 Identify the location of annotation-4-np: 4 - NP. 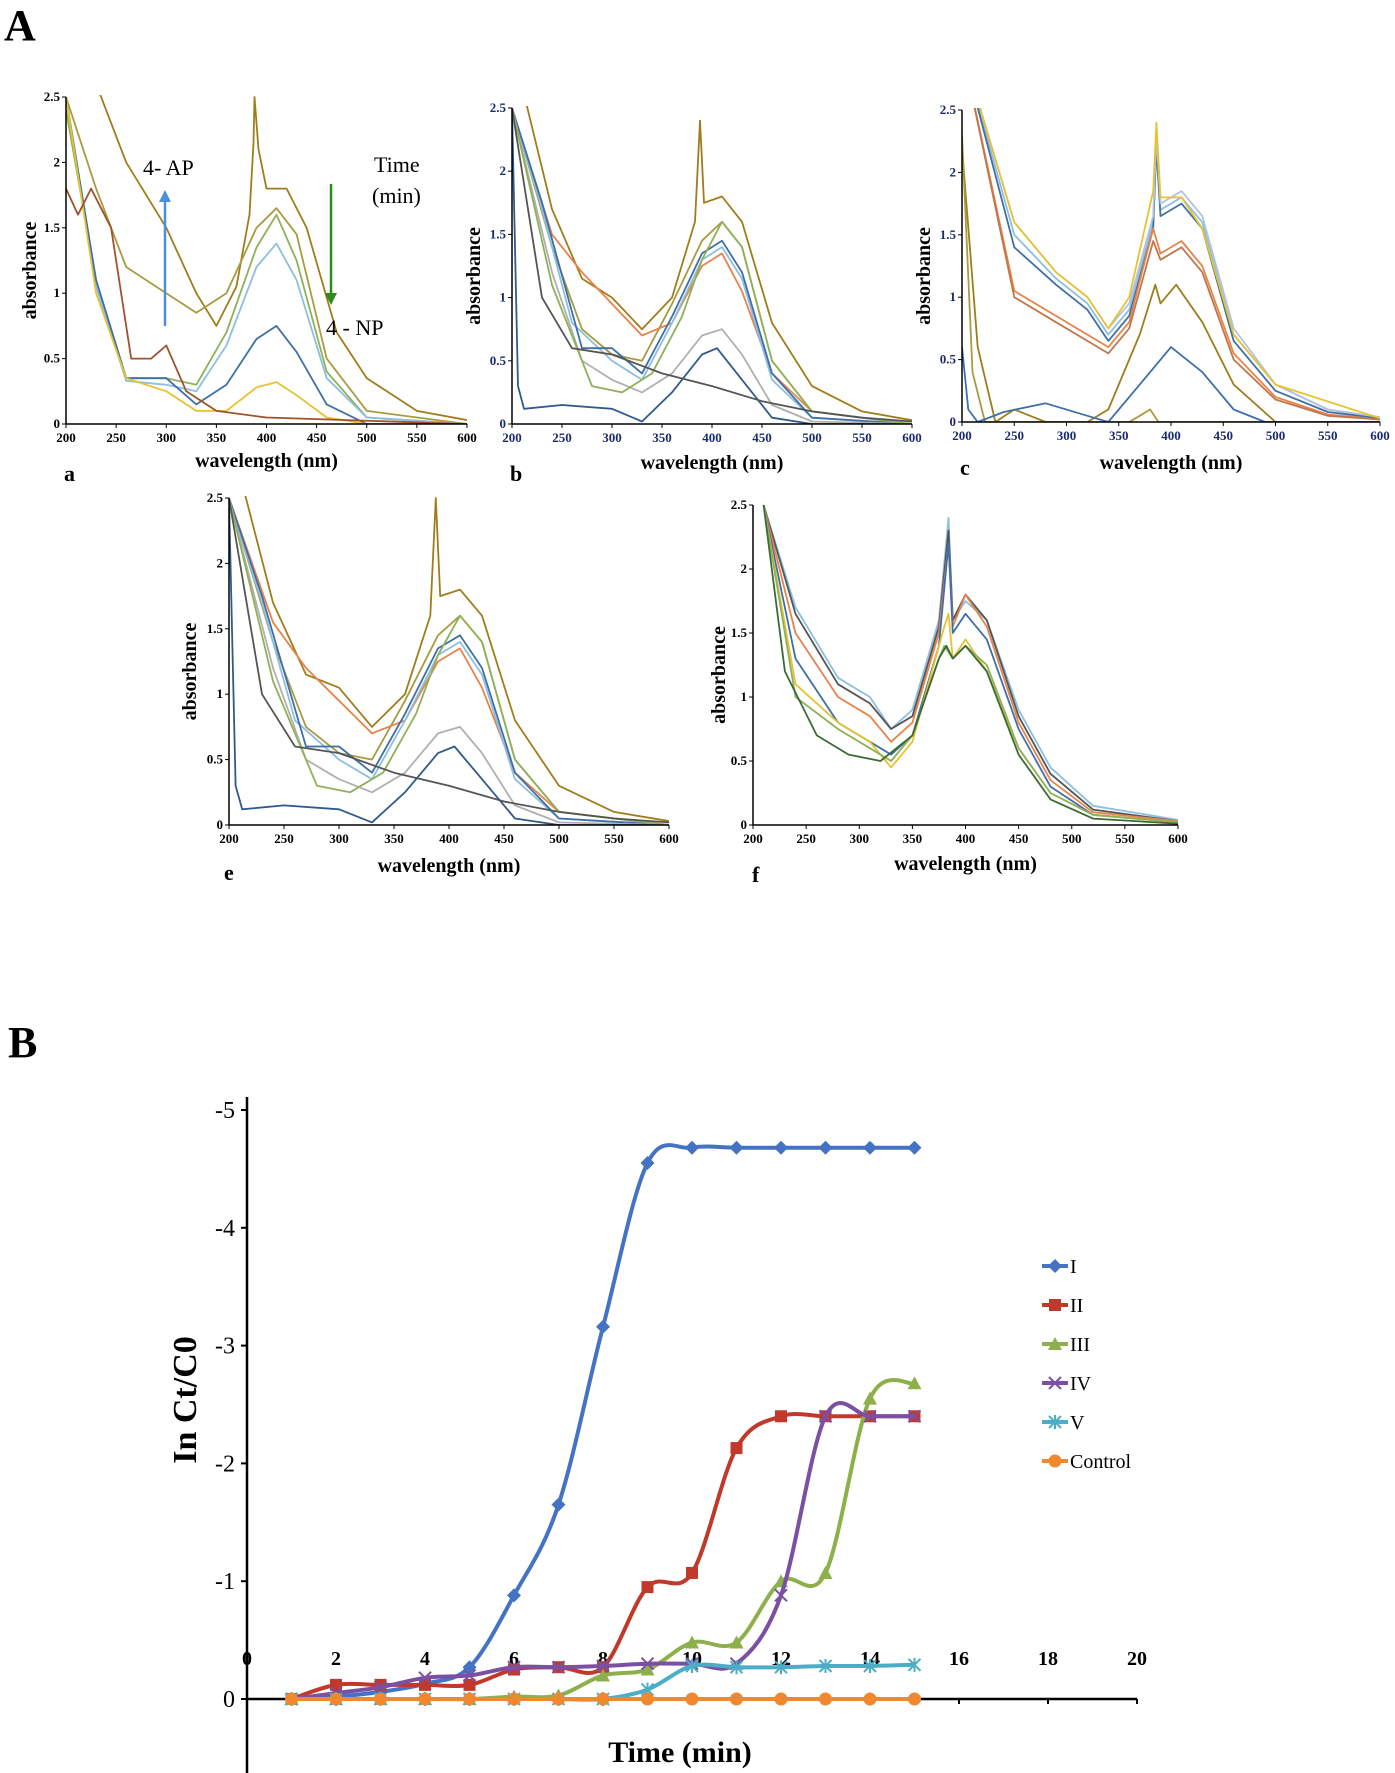
(354, 327).